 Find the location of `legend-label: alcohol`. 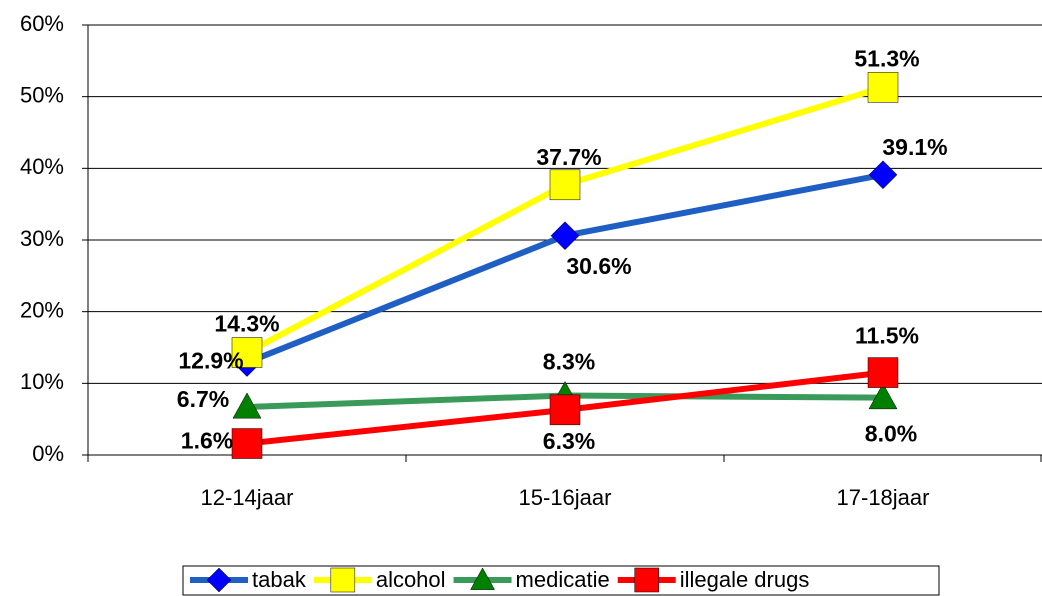

legend-label: alcohol is located at coordinates (411, 579).